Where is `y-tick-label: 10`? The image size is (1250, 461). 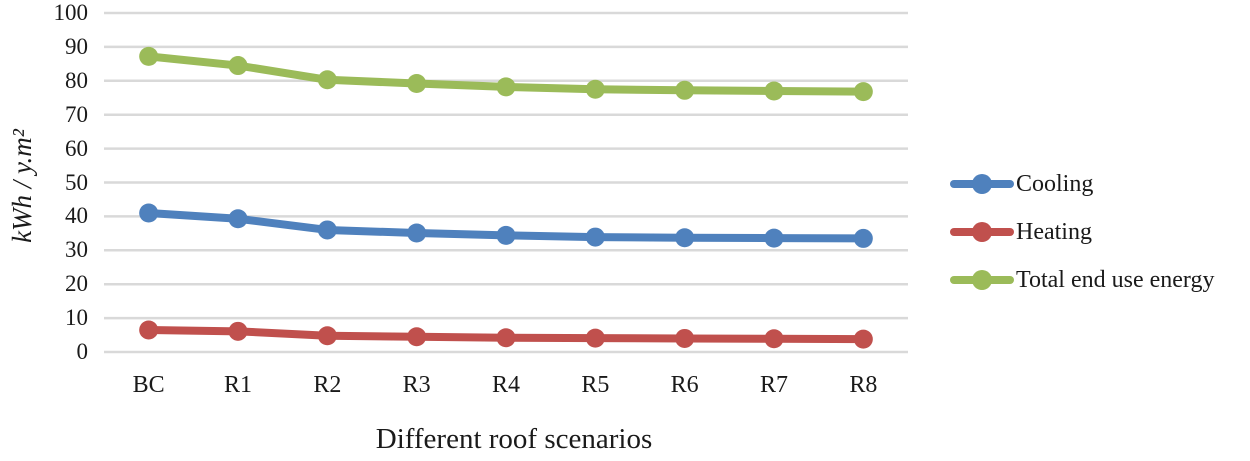
y-tick-label: 10 is located at coordinates (76, 318).